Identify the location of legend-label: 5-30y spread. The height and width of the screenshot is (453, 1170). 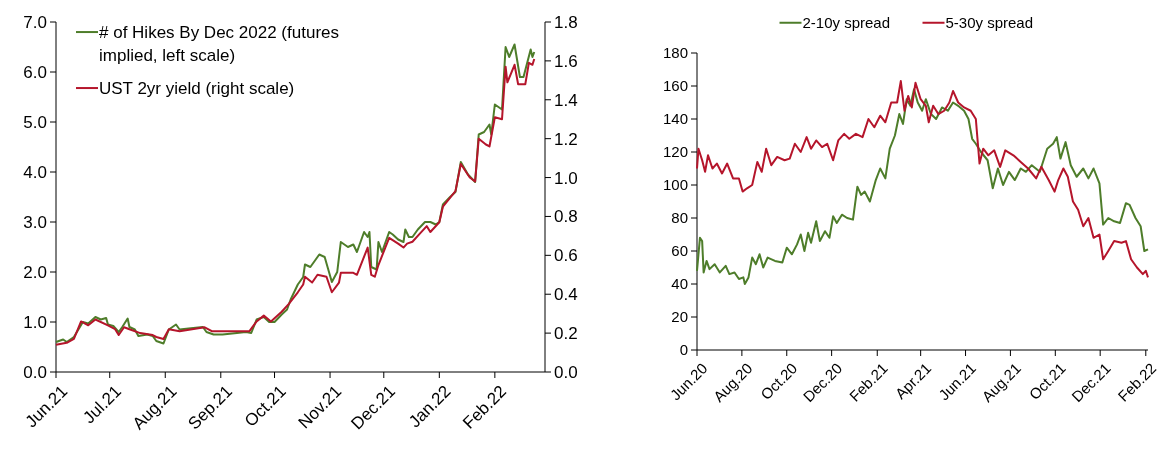
(989, 22).